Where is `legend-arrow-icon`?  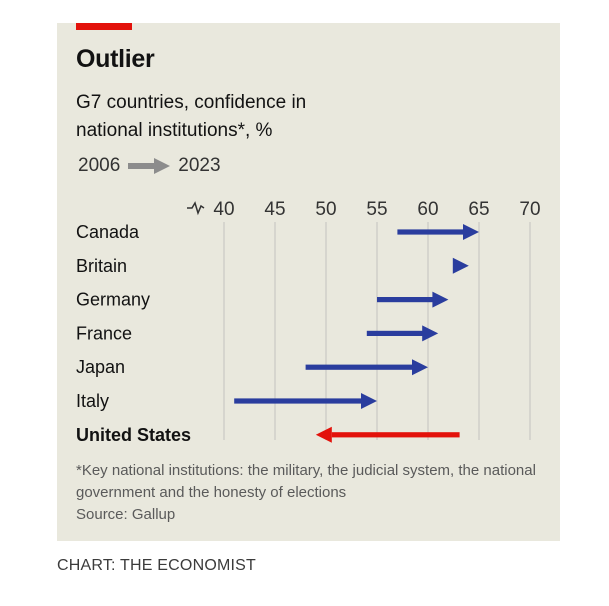 legend-arrow-icon is located at coordinates (149, 166).